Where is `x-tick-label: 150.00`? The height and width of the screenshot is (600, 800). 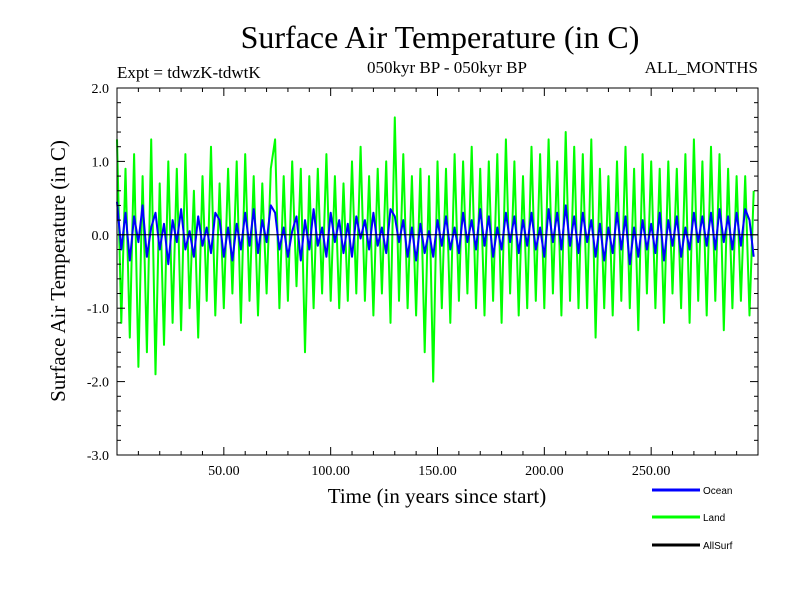 x-tick-label: 150.00 is located at coordinates (437, 471).